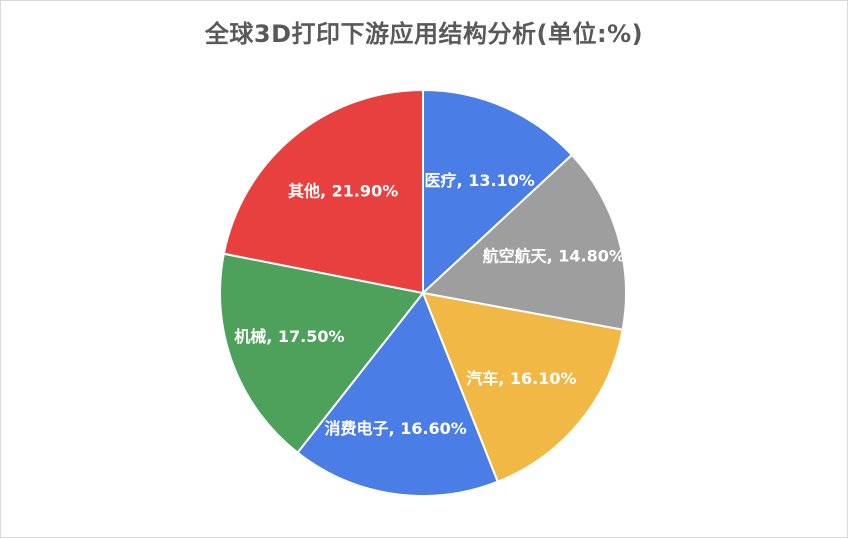 This screenshot has height=538, width=848. Describe the element at coordinates (343, 190) in the screenshot. I see `pie-label-6: 其他, 21.90%` at that location.